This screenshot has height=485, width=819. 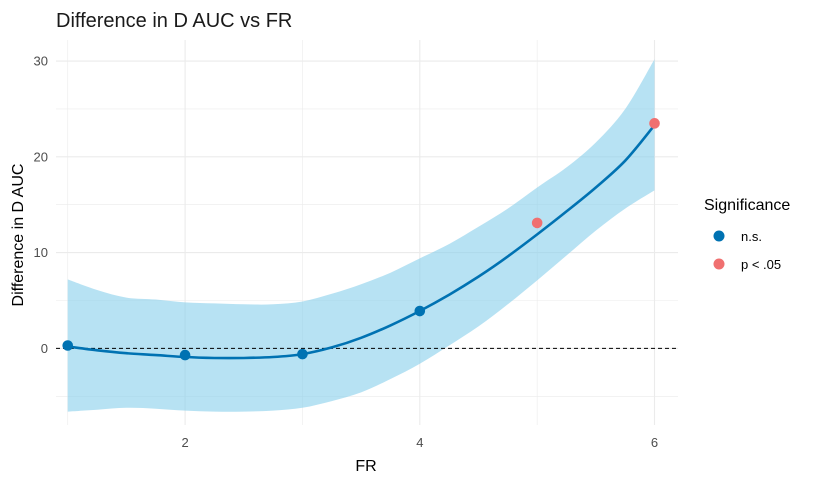 What do you see at coordinates (747, 205) in the screenshot?
I see `legend-title: Significance` at bounding box center [747, 205].